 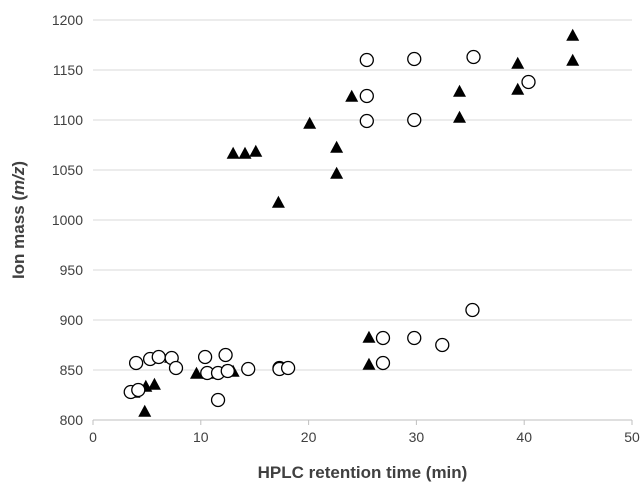 I want to click on x-tick-label: 20, so click(x=309, y=437).